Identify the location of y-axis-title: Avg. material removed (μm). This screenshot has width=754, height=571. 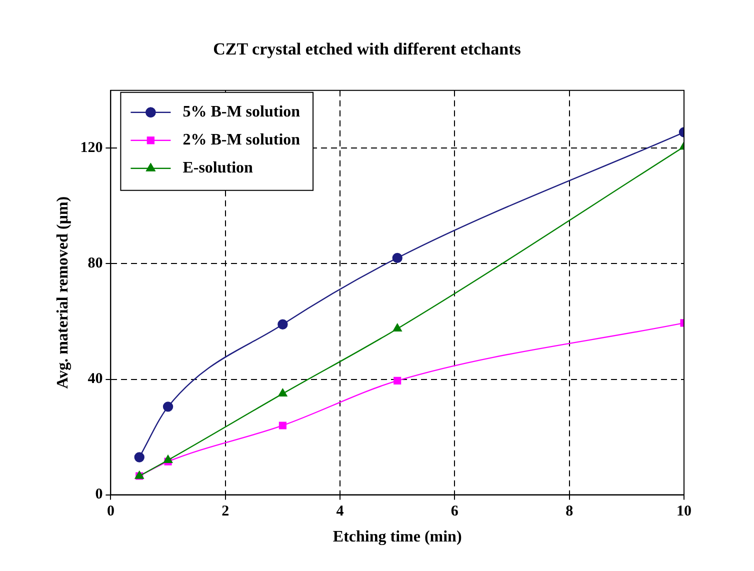
(63, 292).